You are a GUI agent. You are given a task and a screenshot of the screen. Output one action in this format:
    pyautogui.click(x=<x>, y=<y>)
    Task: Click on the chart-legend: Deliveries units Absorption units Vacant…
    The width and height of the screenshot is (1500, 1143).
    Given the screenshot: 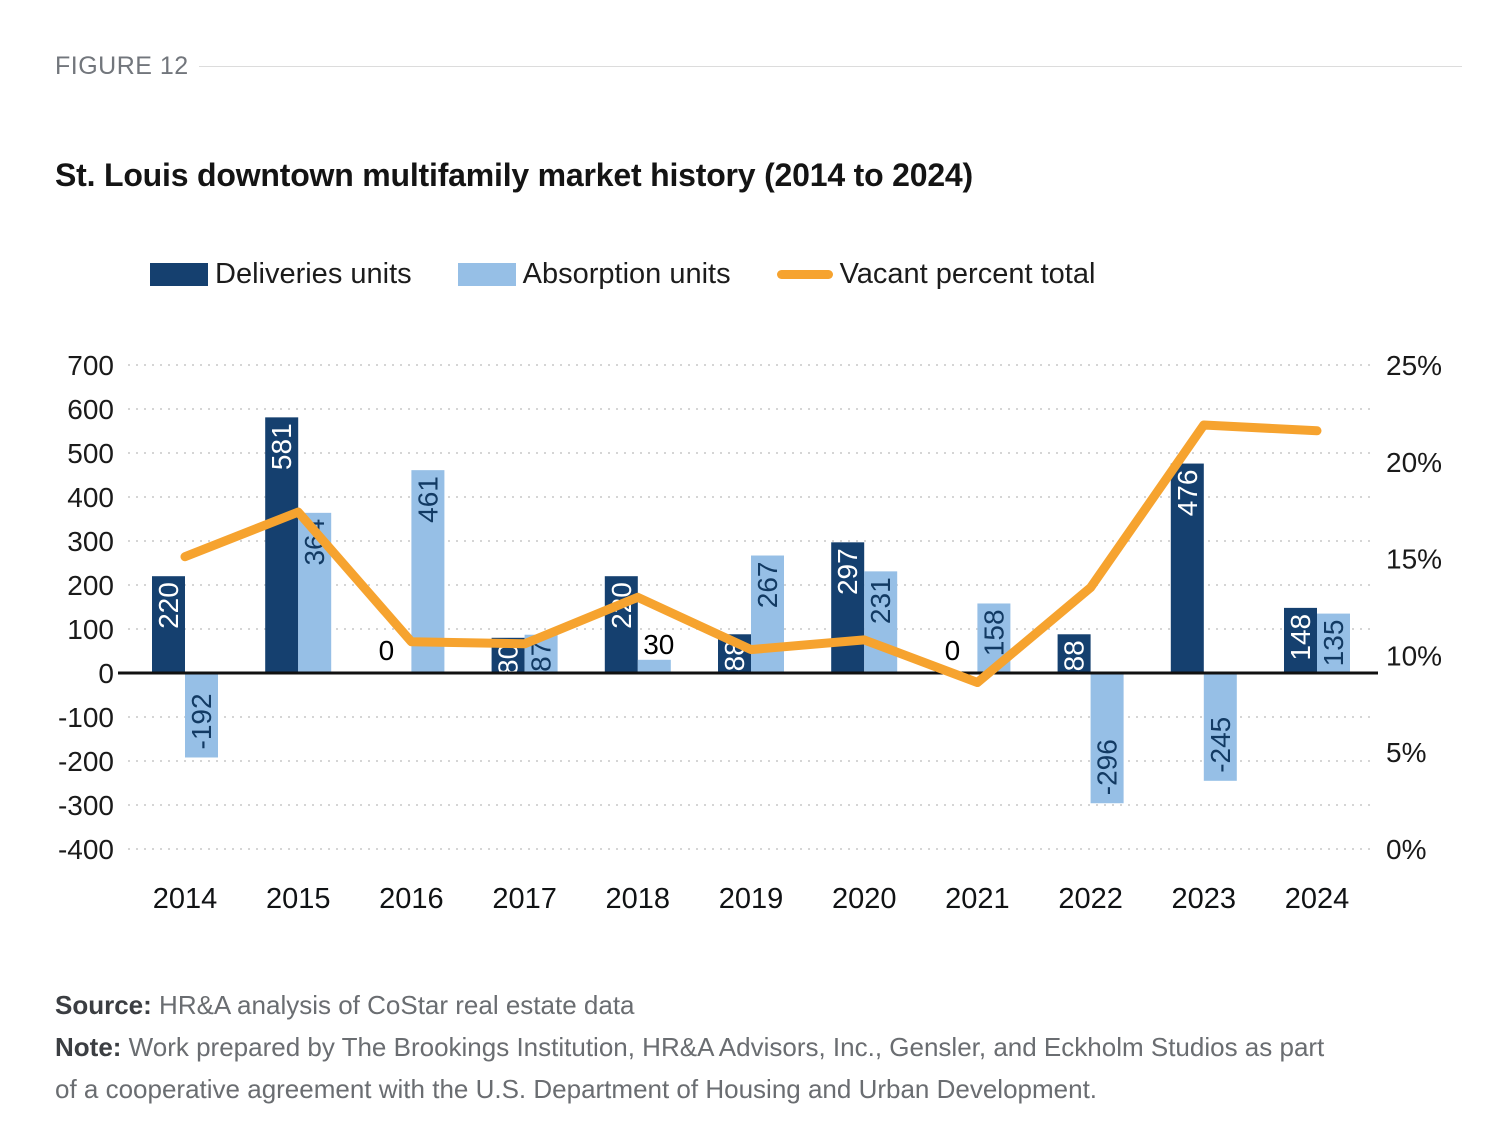 What is the action you would take?
    pyautogui.click(x=645, y=274)
    